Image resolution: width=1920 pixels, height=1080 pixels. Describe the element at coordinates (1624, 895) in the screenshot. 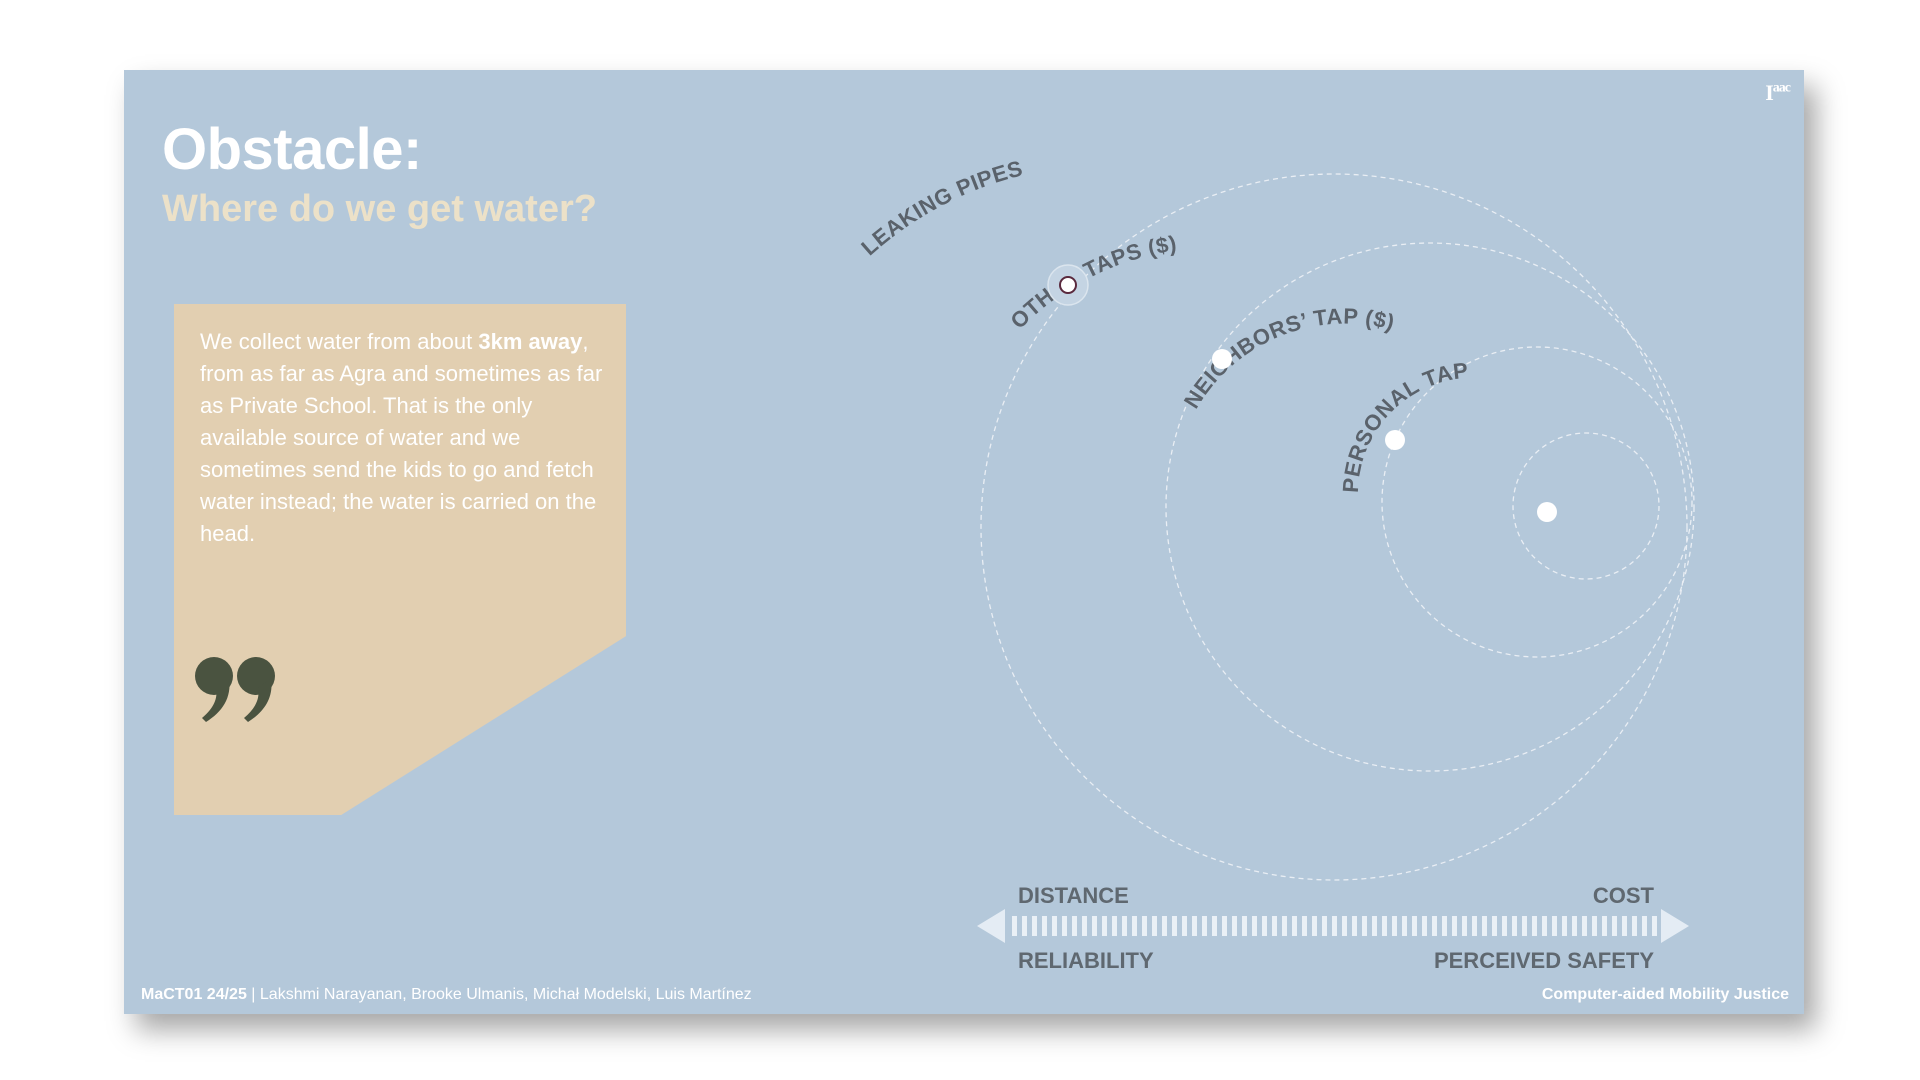

I see `axis-label-cost: COST` at that location.